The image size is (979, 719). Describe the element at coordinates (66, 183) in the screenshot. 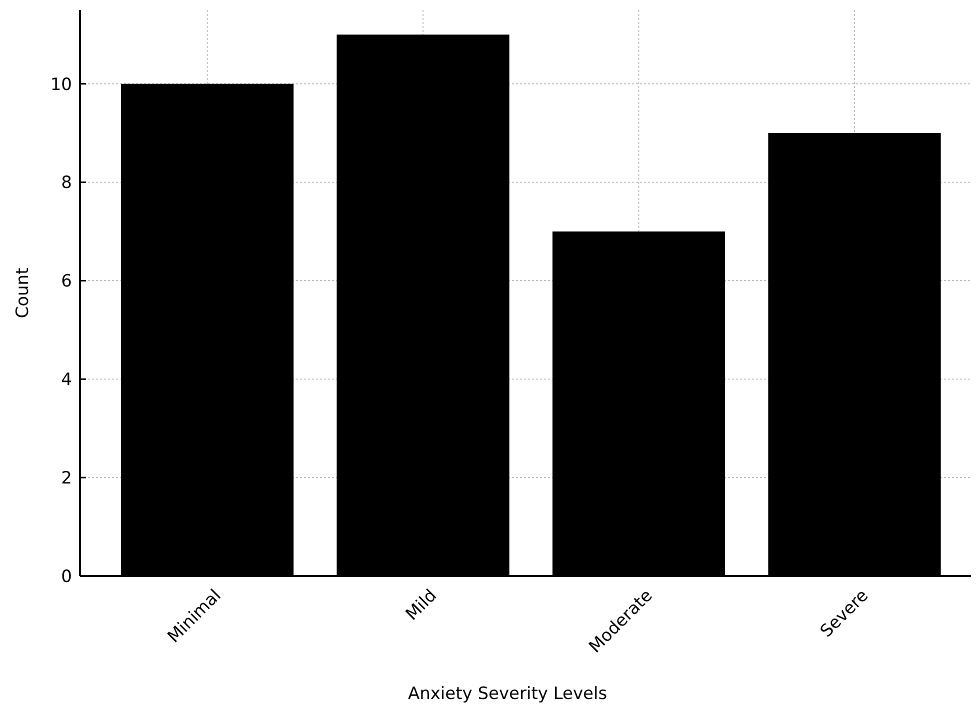

I see `y-tick-label: 8` at that location.